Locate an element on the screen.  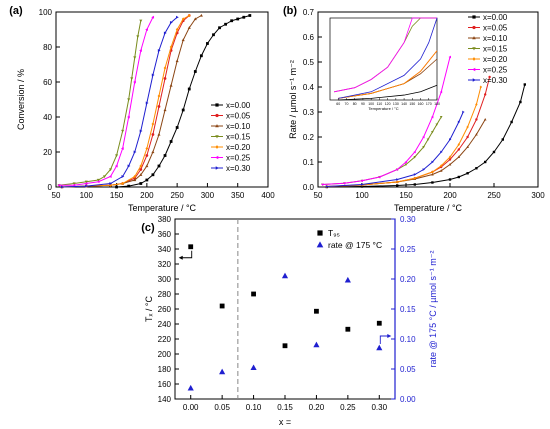
left-axis-indicator is located at coordinates (186, 254).